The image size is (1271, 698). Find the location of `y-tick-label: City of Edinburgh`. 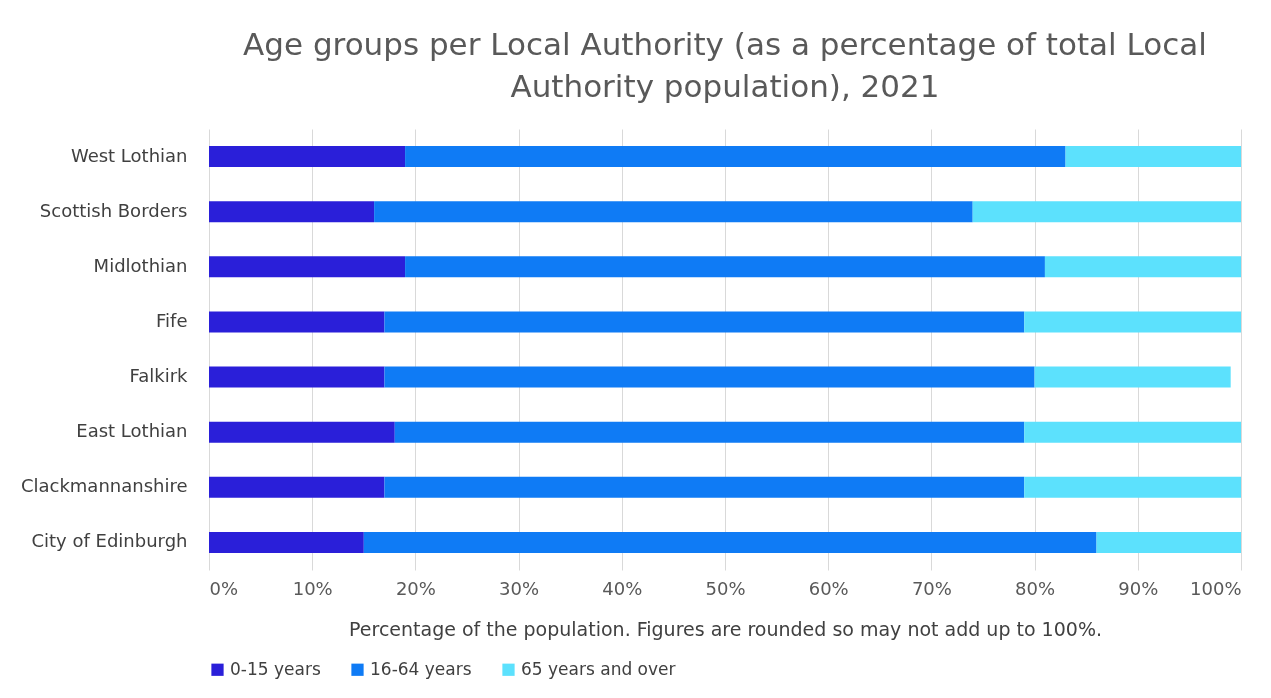

y-tick-label: City of Edinburgh is located at coordinates (109, 541).